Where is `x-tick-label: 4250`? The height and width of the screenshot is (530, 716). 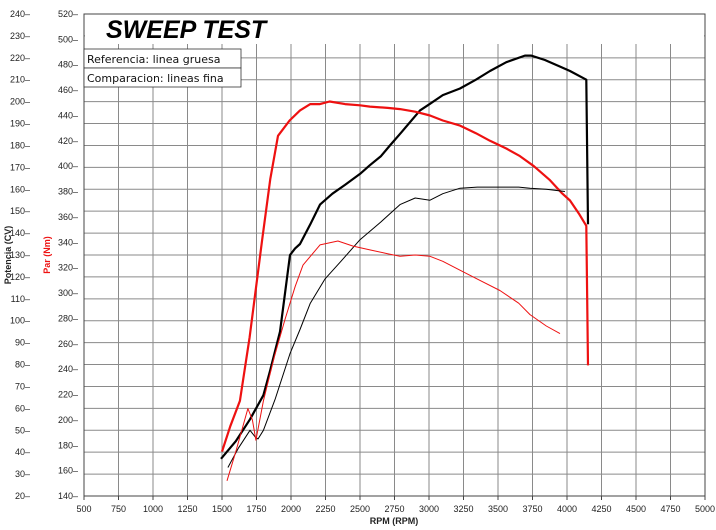 x-tick-label: 4250 is located at coordinates (601, 509).